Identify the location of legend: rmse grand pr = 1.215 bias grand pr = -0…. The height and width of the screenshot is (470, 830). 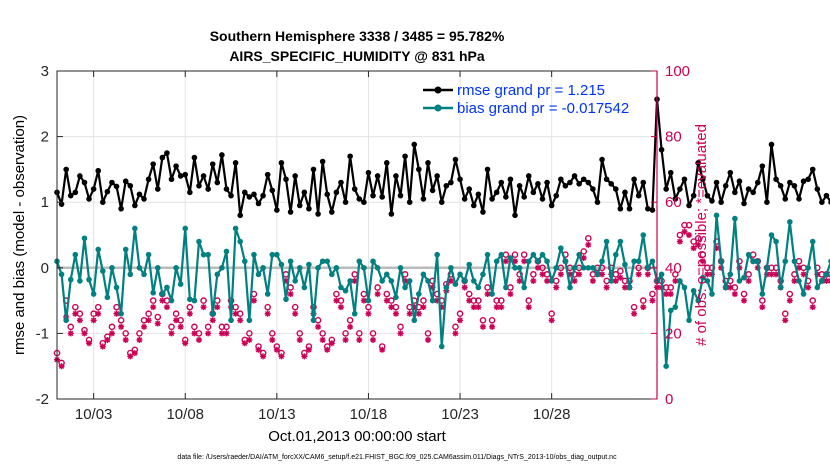
(526, 99).